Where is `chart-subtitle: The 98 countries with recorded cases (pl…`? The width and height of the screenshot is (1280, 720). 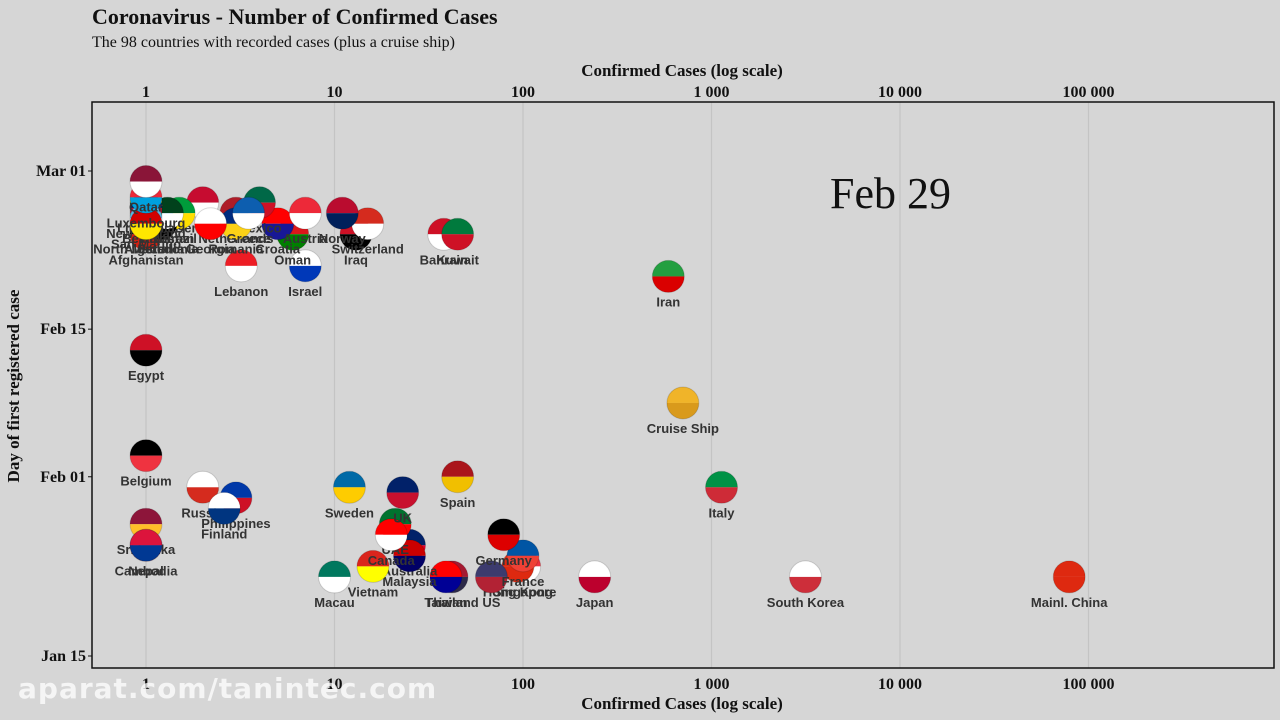 chart-subtitle: The 98 countries with recorded cases (pl… is located at coordinates (273, 42).